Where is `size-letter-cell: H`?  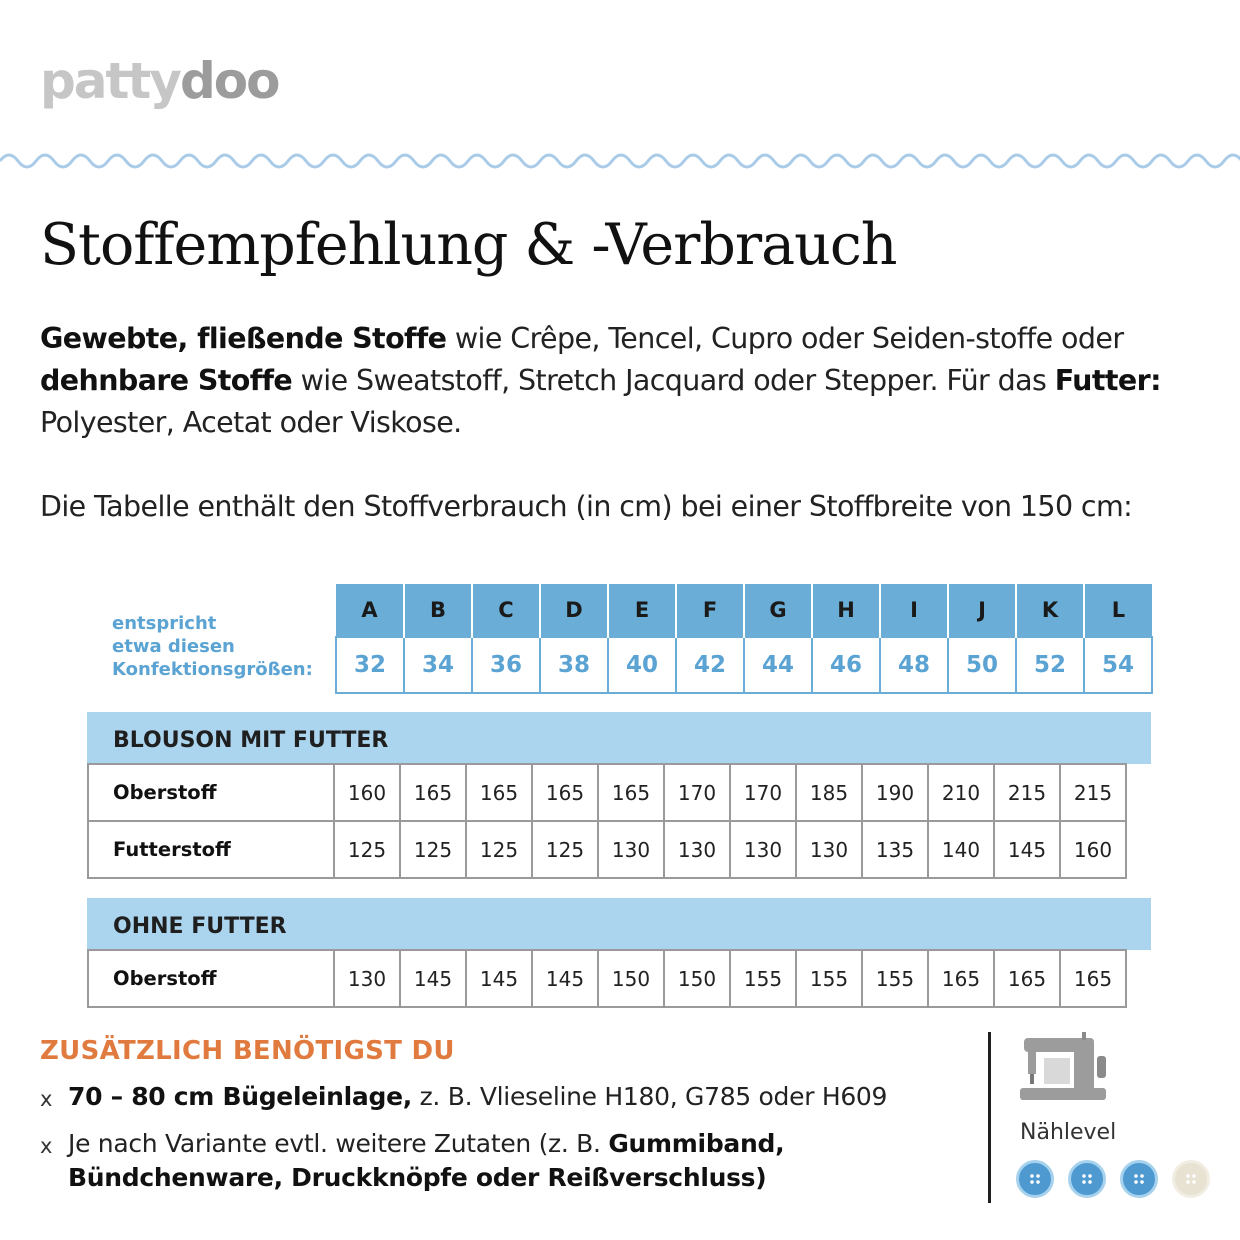
size-letter-cell: H is located at coordinates (845, 610).